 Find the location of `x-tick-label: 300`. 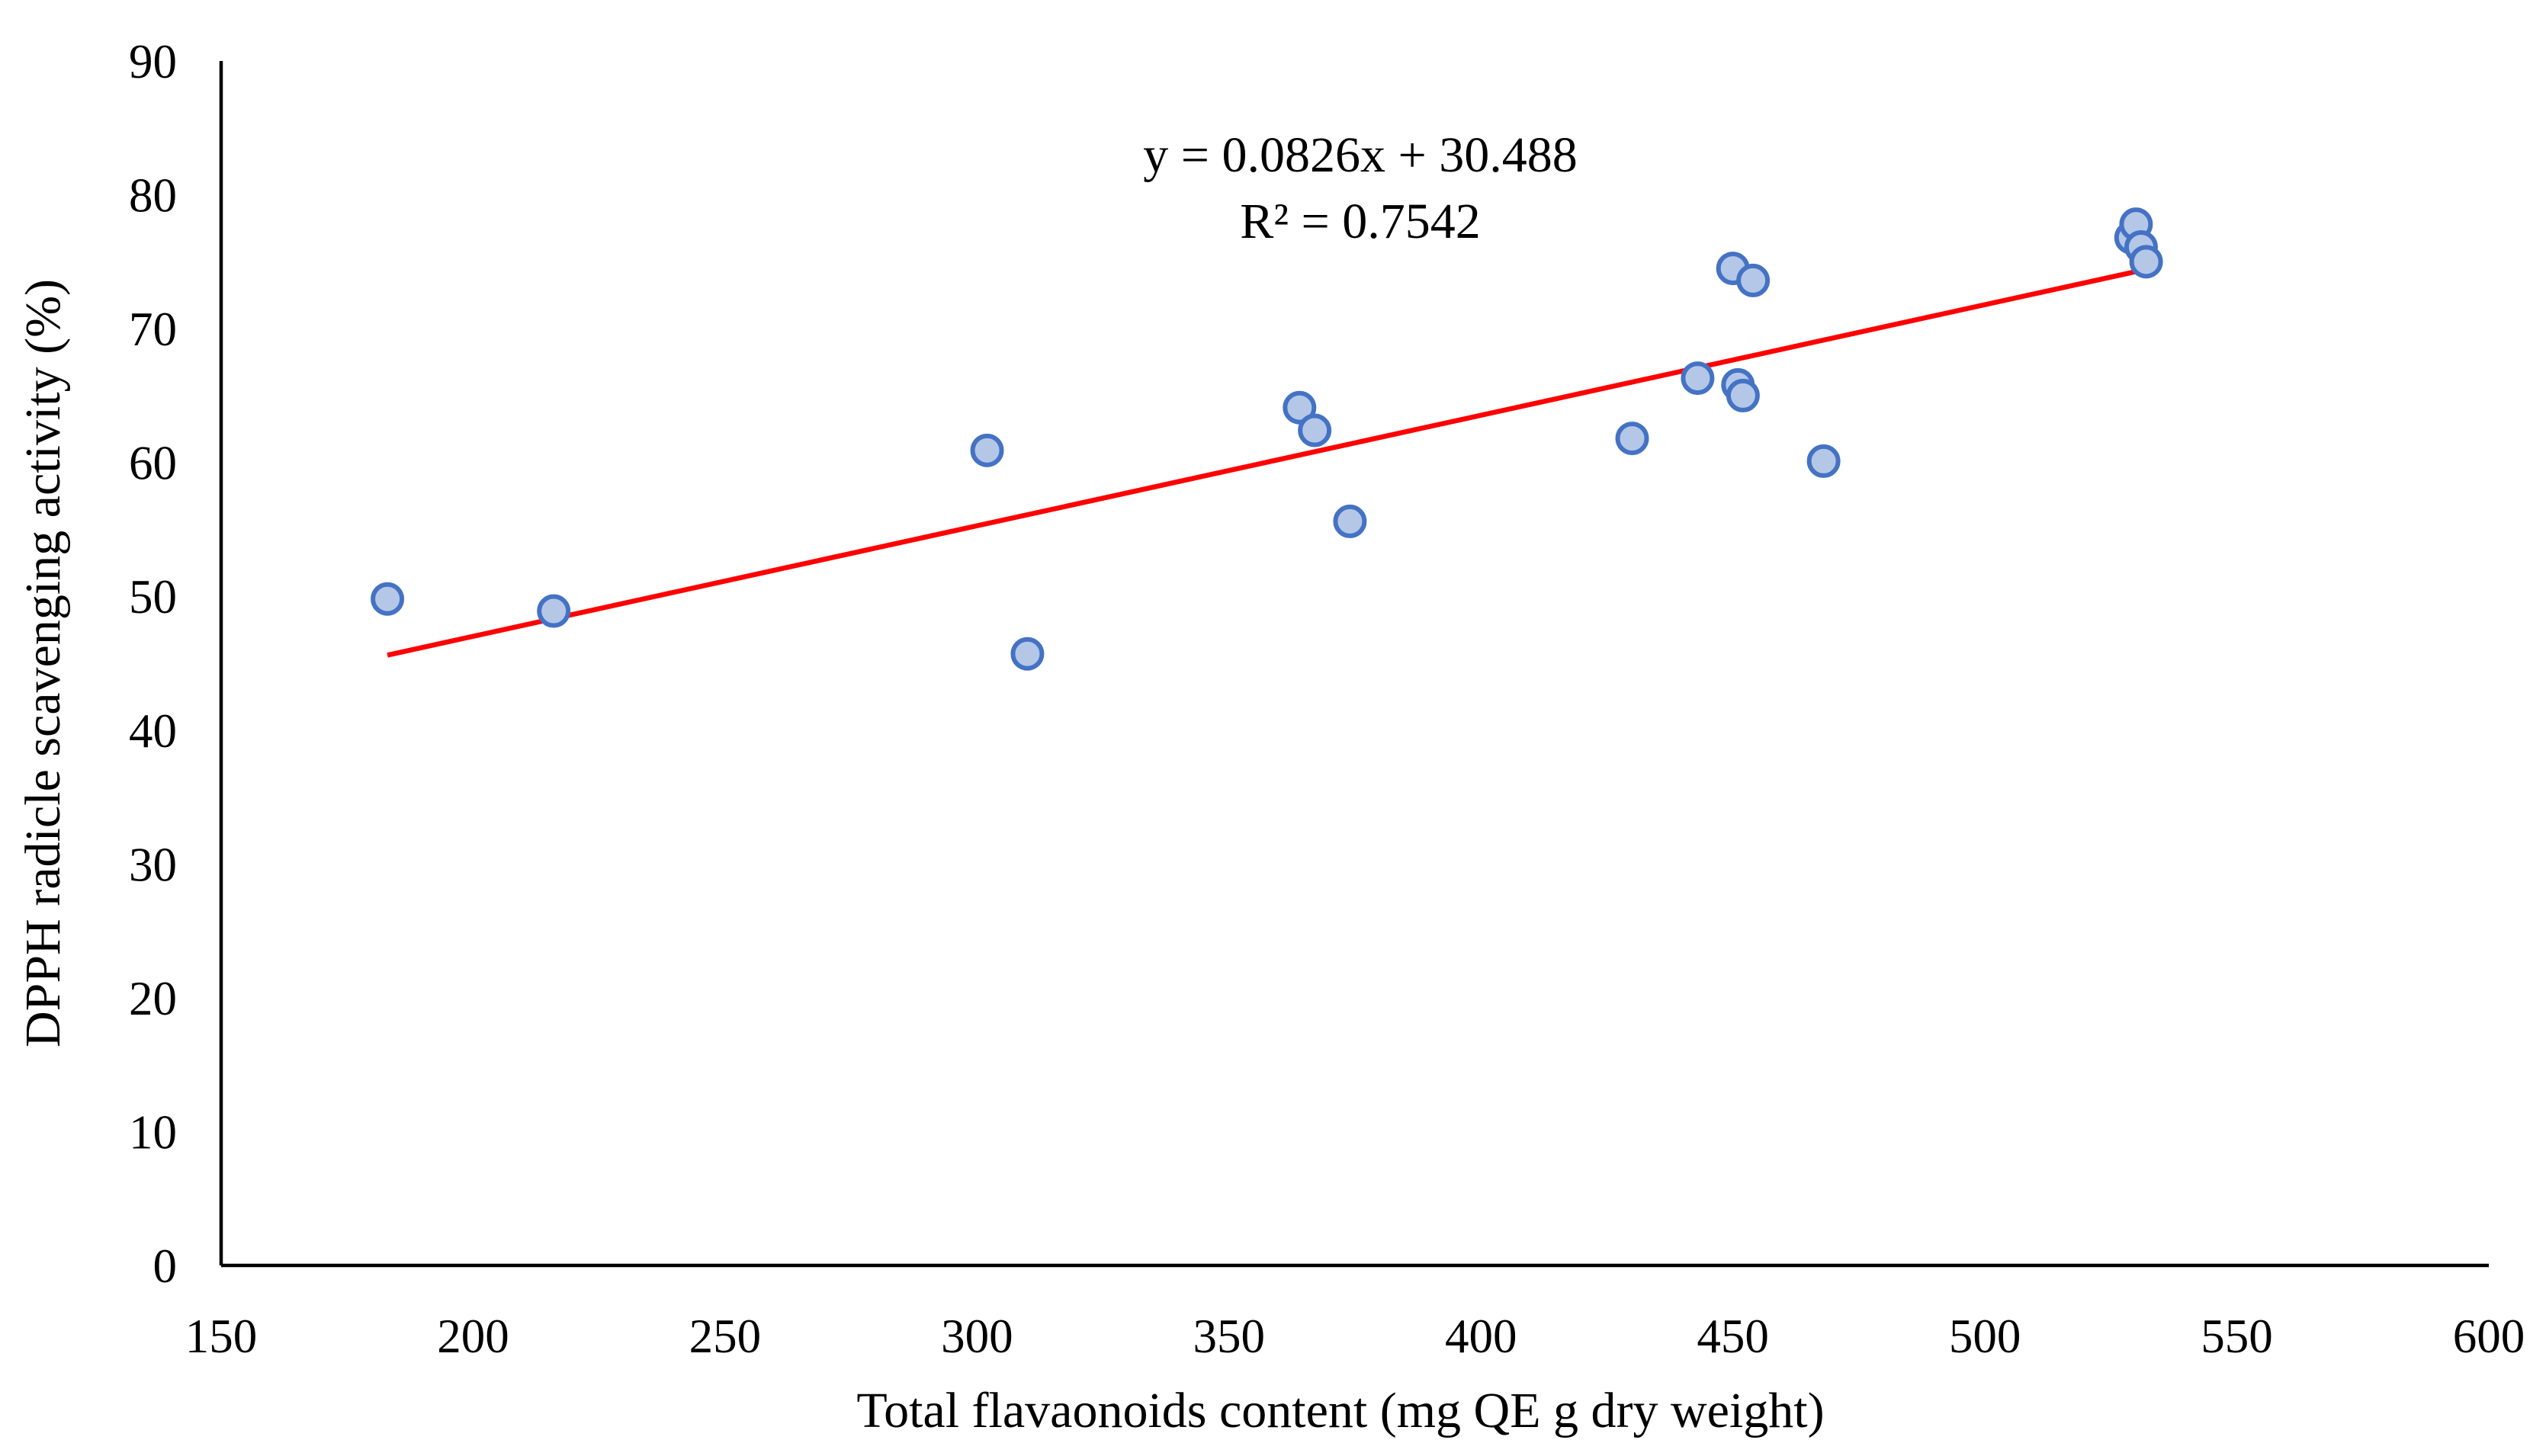

x-tick-label: 300 is located at coordinates (977, 1336).